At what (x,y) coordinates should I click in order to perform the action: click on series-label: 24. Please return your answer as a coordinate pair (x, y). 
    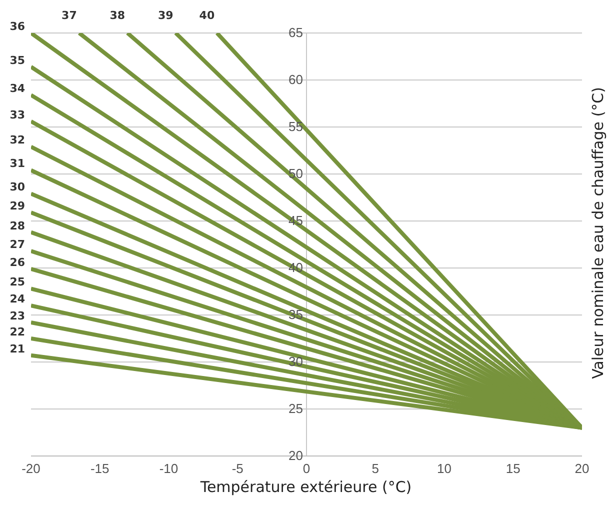
    Looking at the image, I should click on (18, 299).